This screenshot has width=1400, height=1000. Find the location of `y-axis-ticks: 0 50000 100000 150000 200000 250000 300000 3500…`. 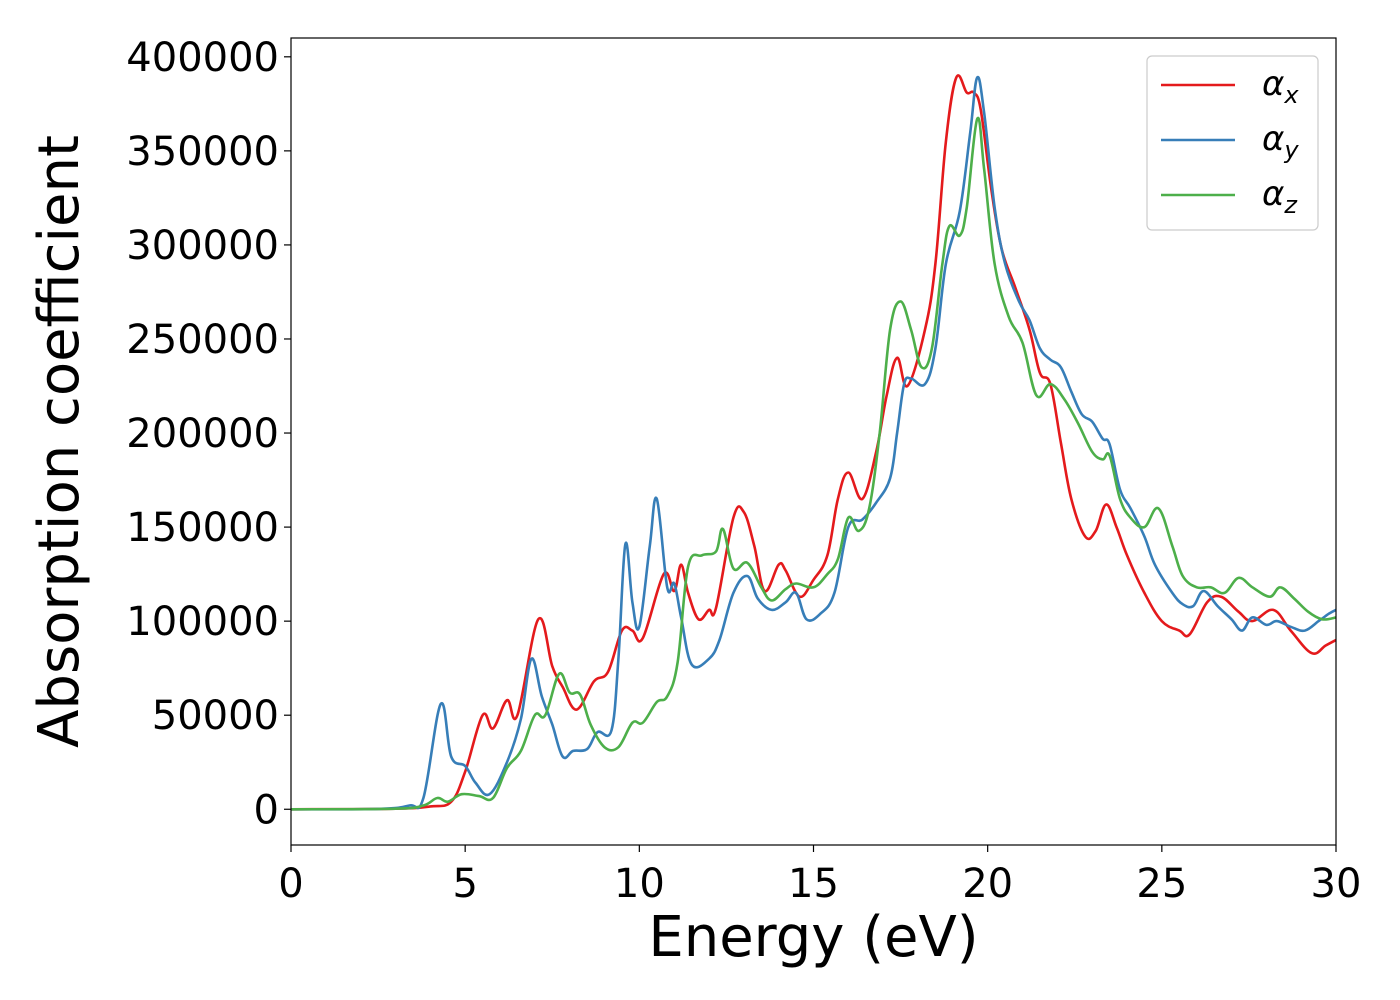

y-axis-ticks: 0 50000 100000 150000 200000 250000 300000 3500… is located at coordinates (208, 434).